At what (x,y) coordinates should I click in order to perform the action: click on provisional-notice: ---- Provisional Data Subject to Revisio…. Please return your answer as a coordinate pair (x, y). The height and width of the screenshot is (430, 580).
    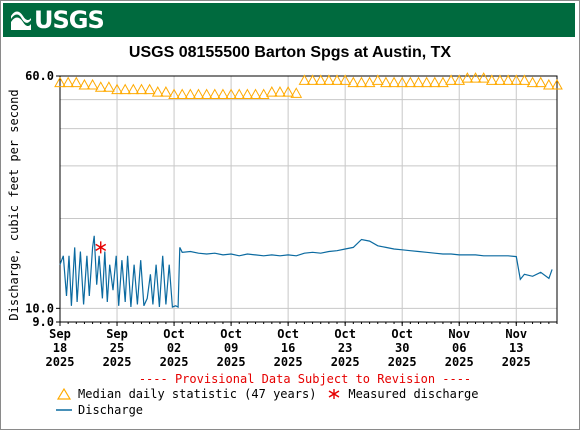
    Looking at the image, I should click on (305, 379).